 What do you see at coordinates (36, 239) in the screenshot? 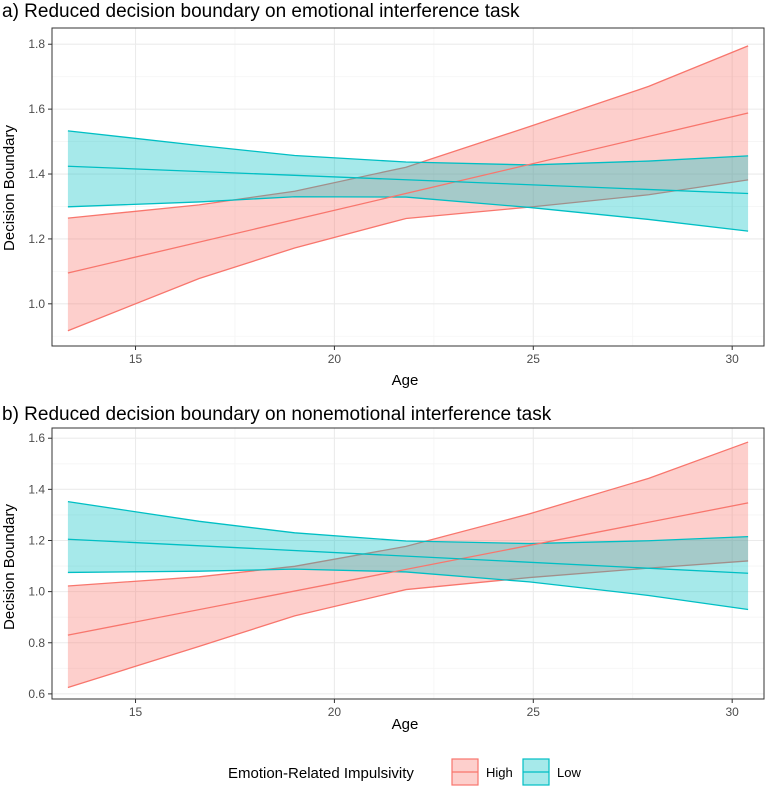
I see `panel-a-y-tick-label: 1.2` at bounding box center [36, 239].